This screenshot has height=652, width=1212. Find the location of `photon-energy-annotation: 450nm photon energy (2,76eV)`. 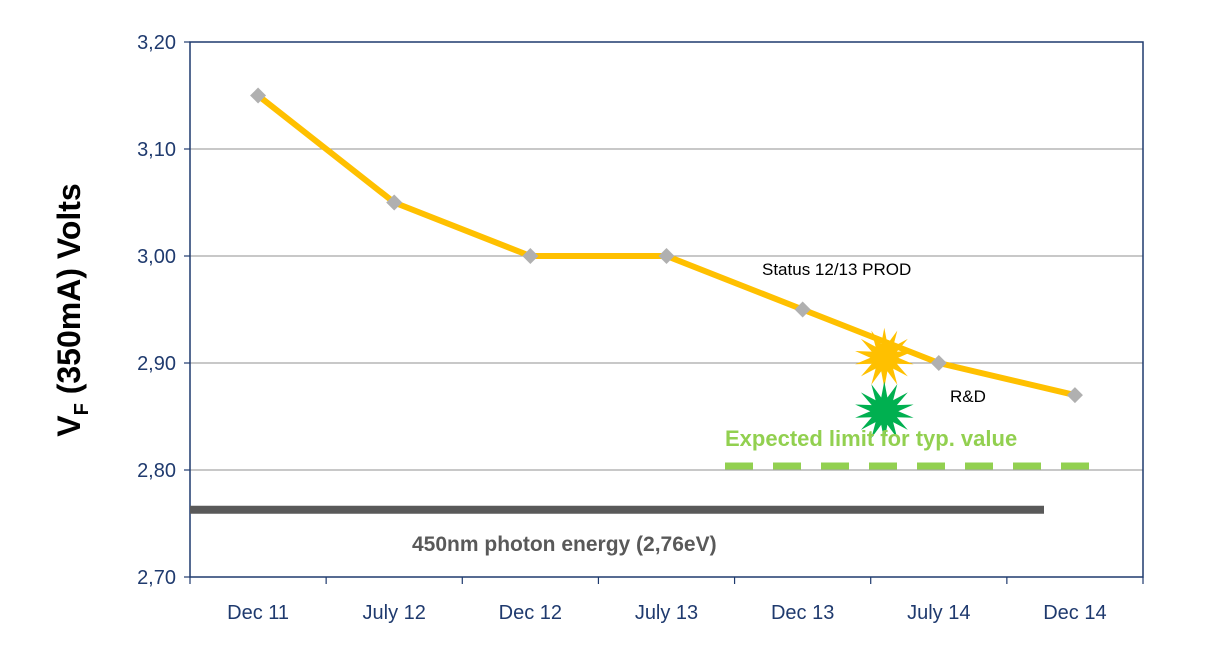

photon-energy-annotation: 450nm photon energy (2,76eV) is located at coordinates (564, 544).